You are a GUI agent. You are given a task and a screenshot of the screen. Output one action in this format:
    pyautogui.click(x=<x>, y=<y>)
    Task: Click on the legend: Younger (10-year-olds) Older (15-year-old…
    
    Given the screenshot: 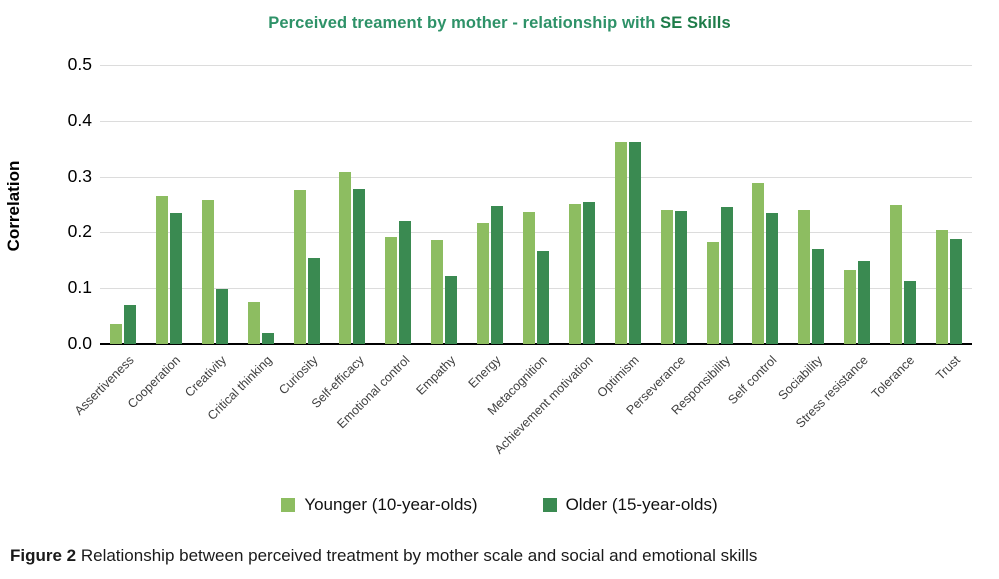 What is the action you would take?
    pyautogui.click(x=499, y=505)
    